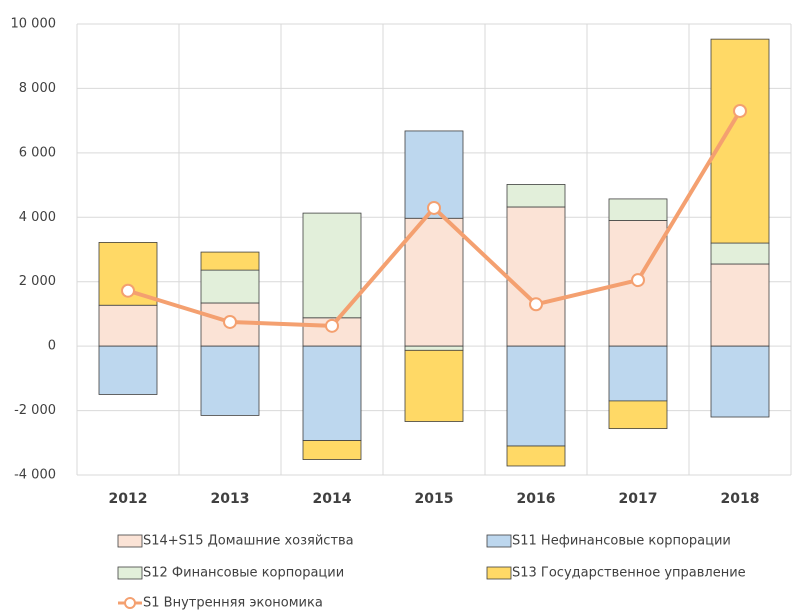 The width and height of the screenshot is (804, 613). I want to click on y-tick-label: 2 000, so click(37, 281).